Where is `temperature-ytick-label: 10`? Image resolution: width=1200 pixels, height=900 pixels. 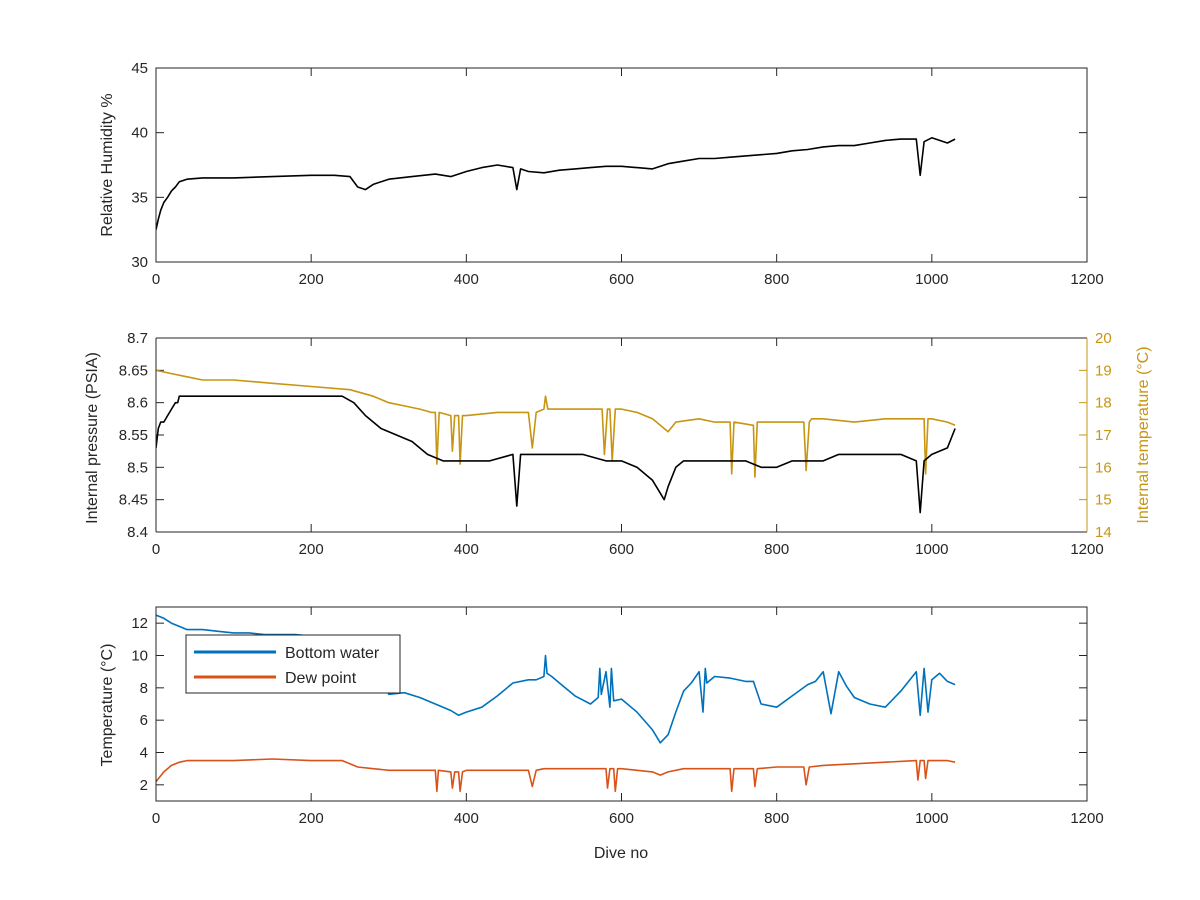 temperature-ytick-label: 10 is located at coordinates (139, 656).